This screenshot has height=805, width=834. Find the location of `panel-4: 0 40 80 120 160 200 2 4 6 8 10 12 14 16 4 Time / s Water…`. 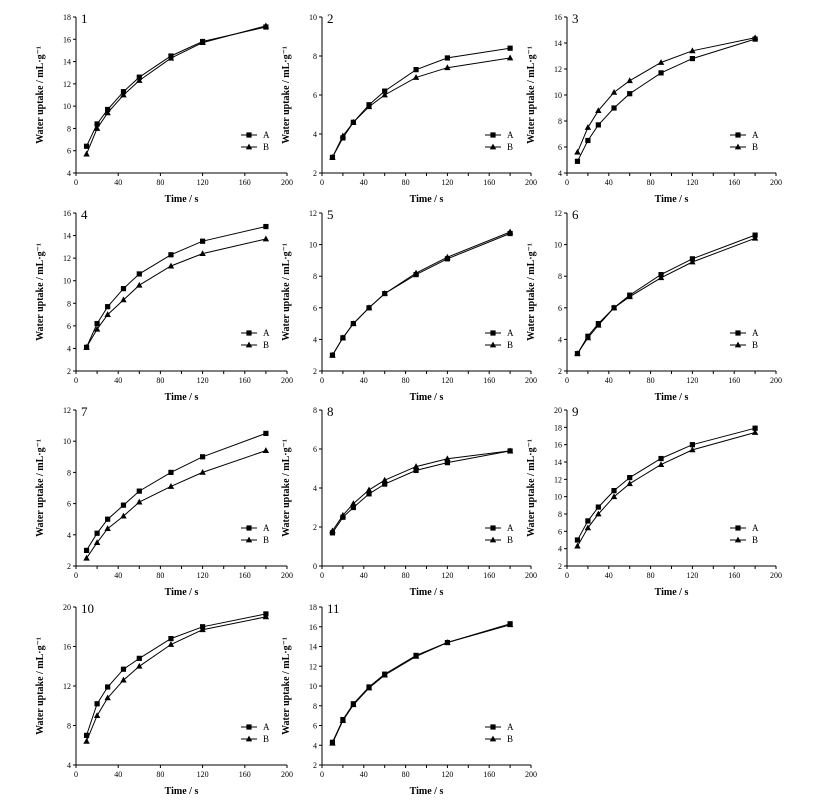

panel-4: 0 40 80 120 160 200 2 4 6 8 10 12 14 16 4 Time / s Water… is located at coordinates (164, 305).